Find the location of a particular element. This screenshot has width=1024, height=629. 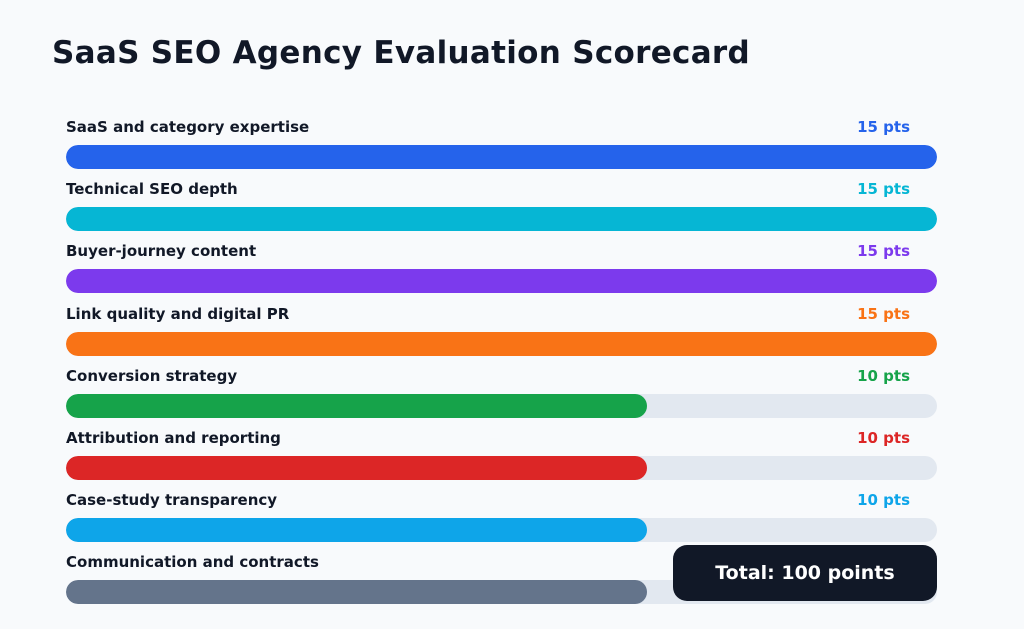

category-label: Attribution and reporting is located at coordinates (173, 438).